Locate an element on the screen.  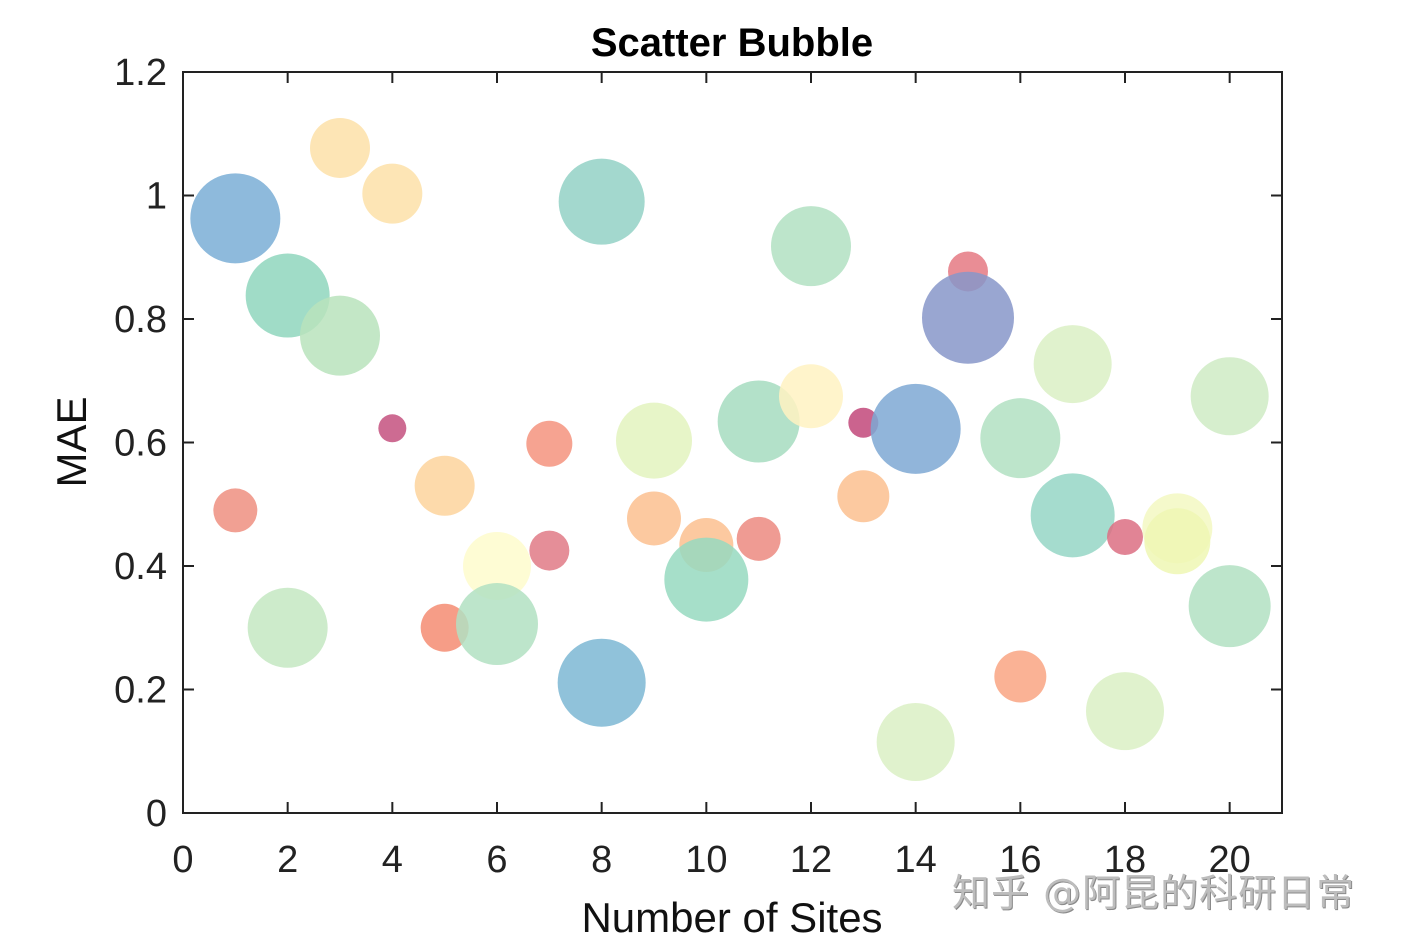
x-tick-label: 0 is located at coordinates (182, 860).